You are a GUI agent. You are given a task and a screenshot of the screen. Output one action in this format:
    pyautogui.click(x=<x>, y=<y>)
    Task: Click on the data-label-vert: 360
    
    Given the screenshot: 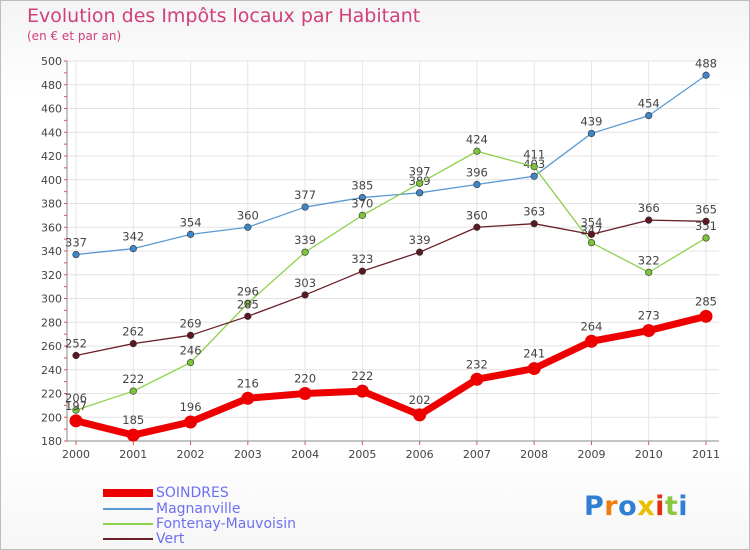 What is the action you would take?
    pyautogui.click(x=477, y=215)
    